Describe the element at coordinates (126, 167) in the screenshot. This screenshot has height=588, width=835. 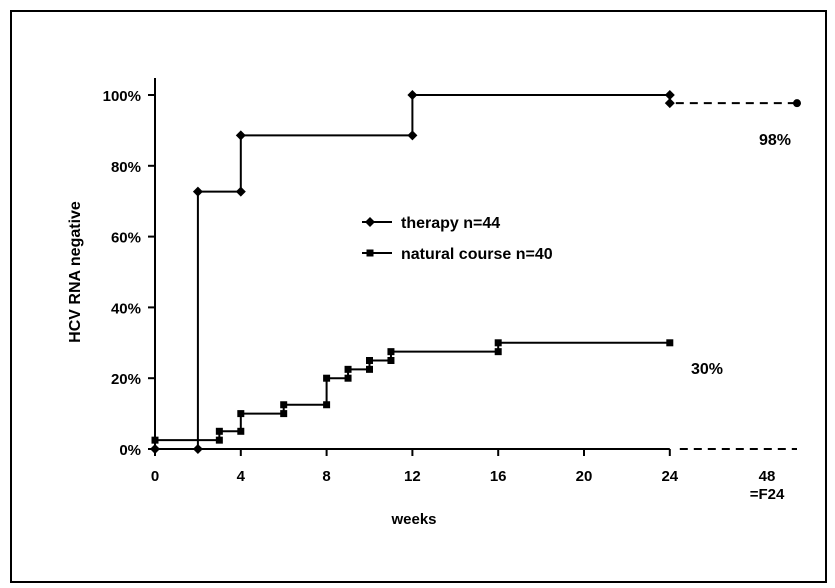
I see `y-tick-label: 80%` at that location.